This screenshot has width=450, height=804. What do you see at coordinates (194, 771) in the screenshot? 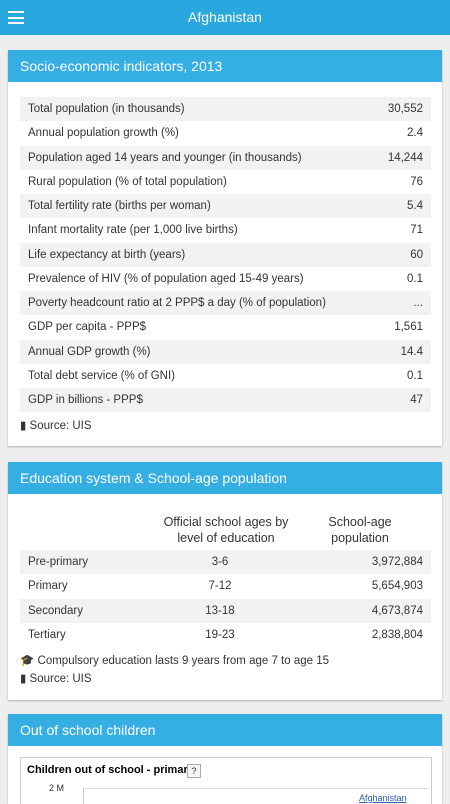
I see `help-button: ?` at bounding box center [194, 771].